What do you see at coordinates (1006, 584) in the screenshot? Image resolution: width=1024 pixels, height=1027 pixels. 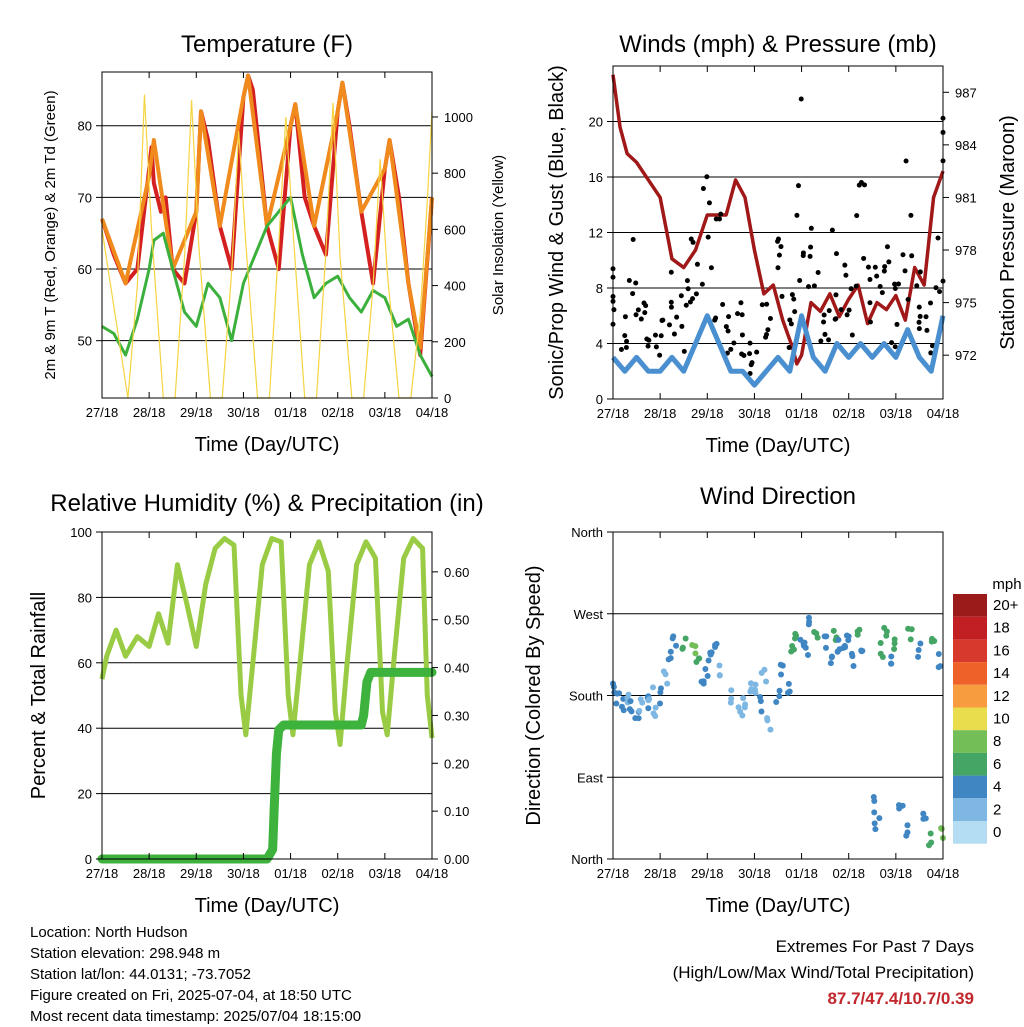 I see `legend-title: mph` at bounding box center [1006, 584].